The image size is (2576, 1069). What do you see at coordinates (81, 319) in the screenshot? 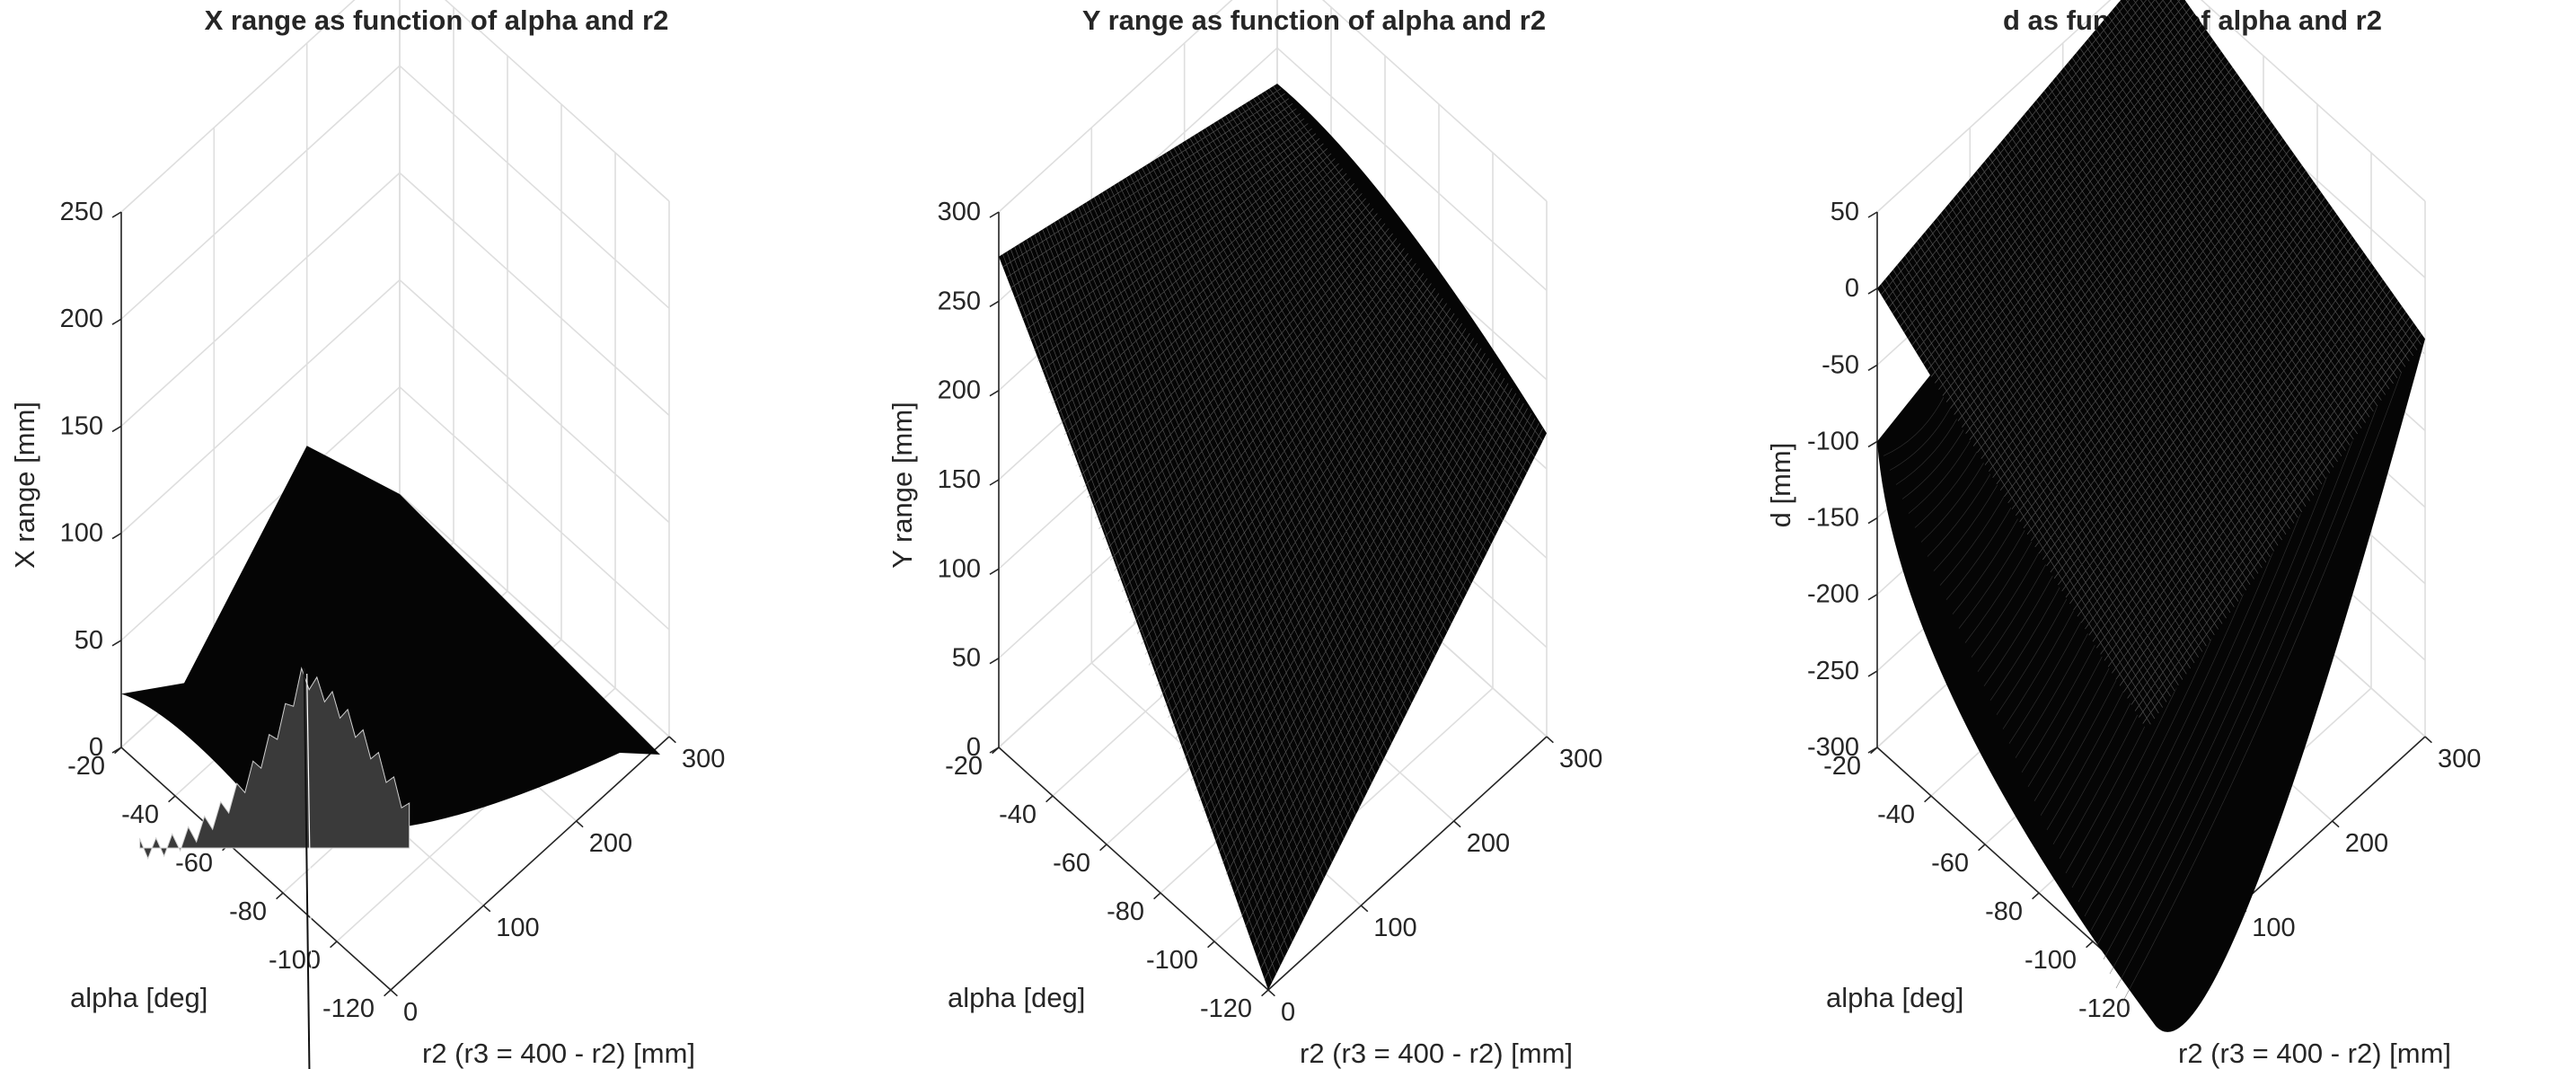
I see `z-tick-label: 200` at bounding box center [81, 319].